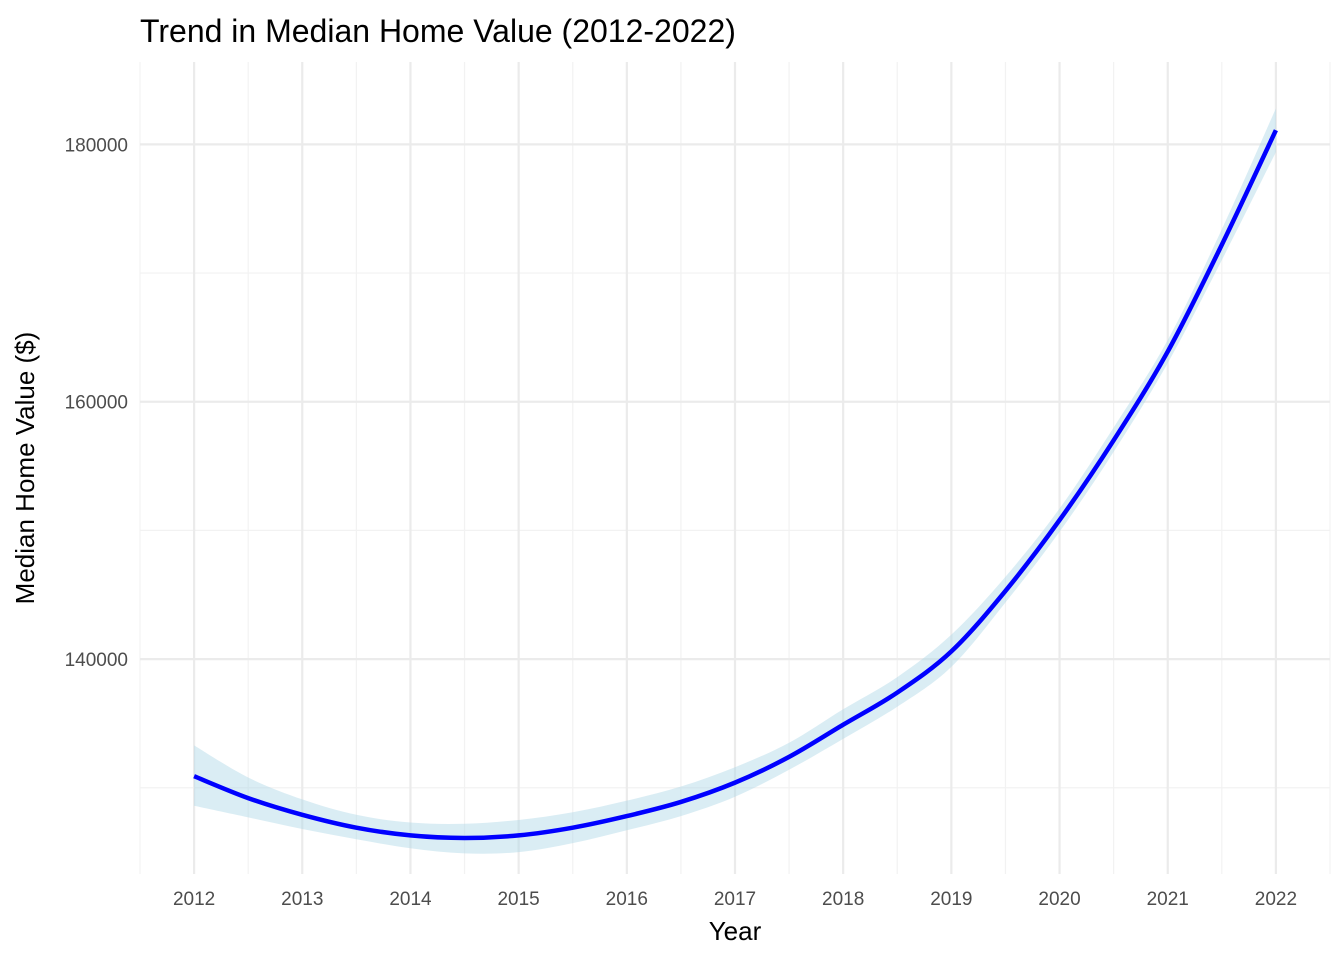 The width and height of the screenshot is (1344, 960). I want to click on x-tick-label-2016: 2016, so click(627, 899).